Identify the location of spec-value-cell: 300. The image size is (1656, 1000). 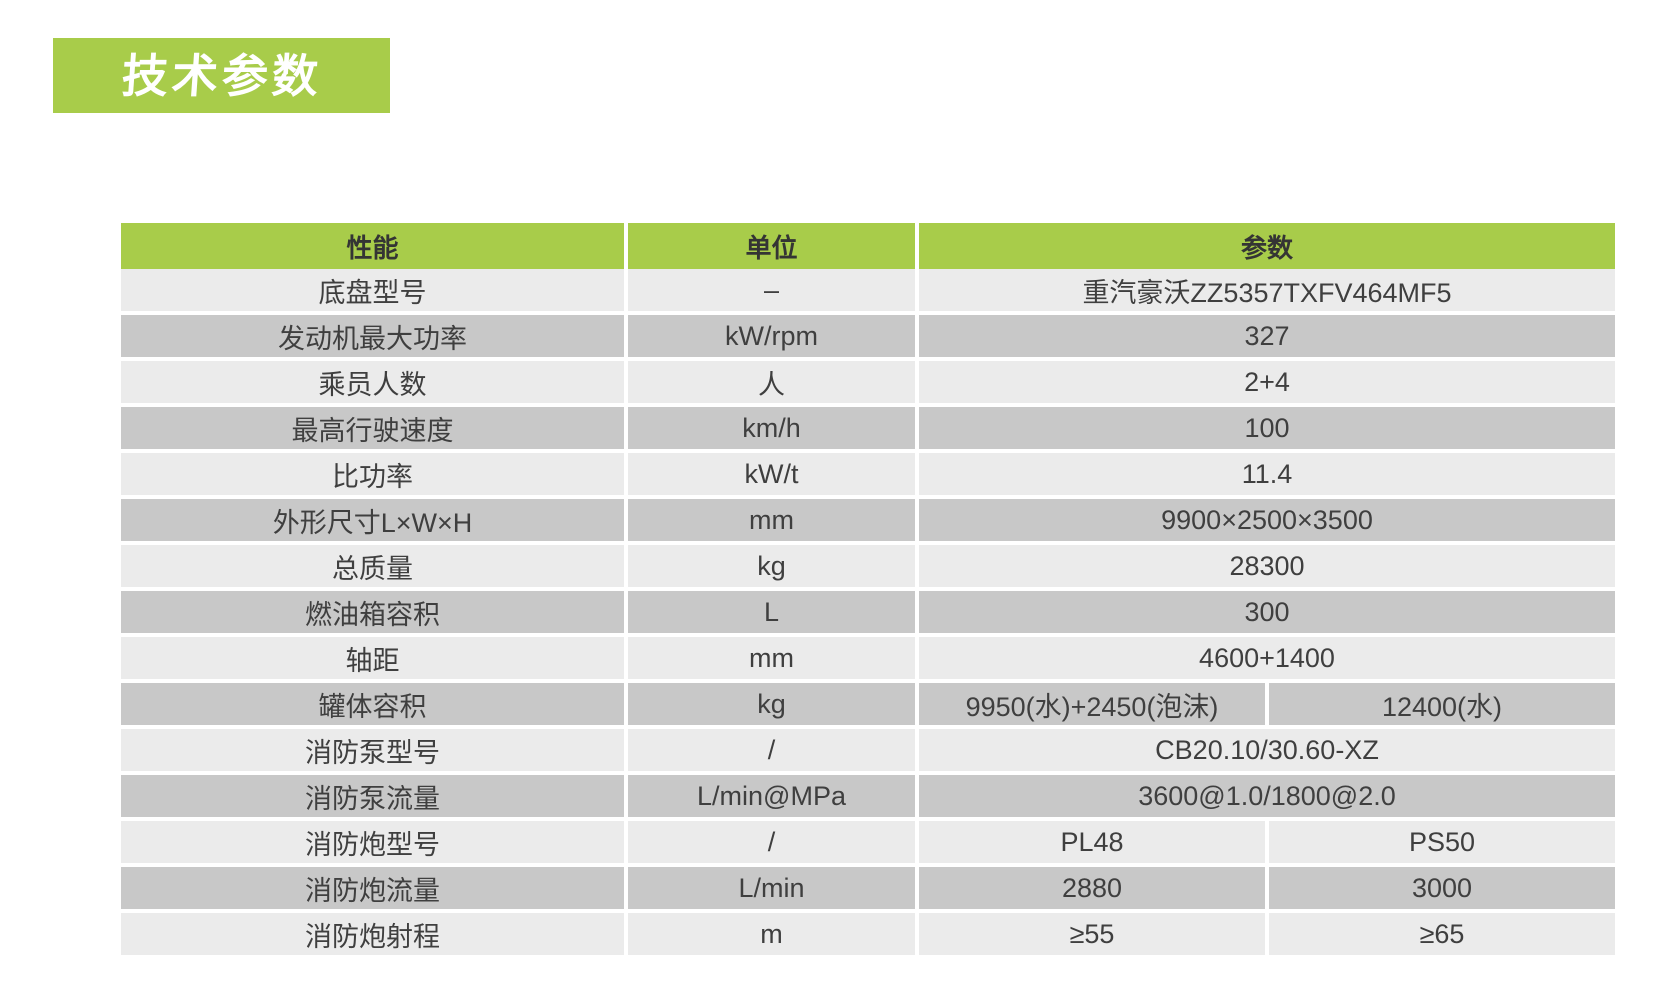
(1267, 612).